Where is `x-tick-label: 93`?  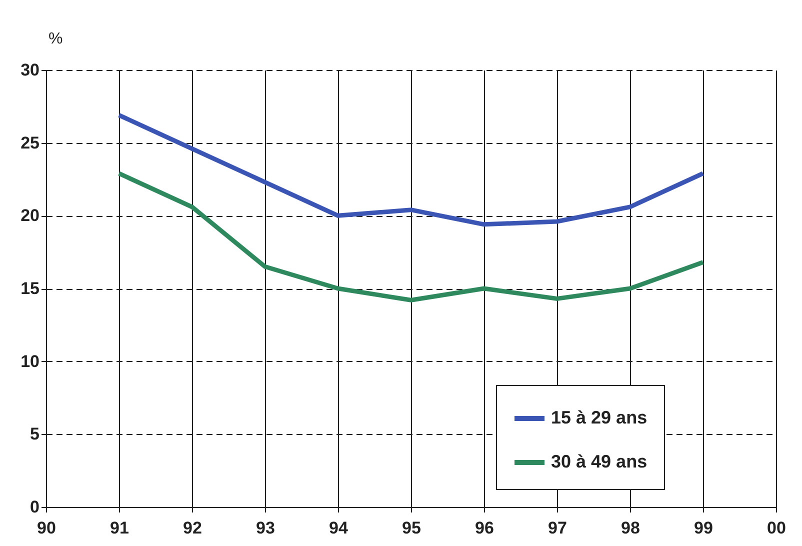 x-tick-label: 93 is located at coordinates (265, 528).